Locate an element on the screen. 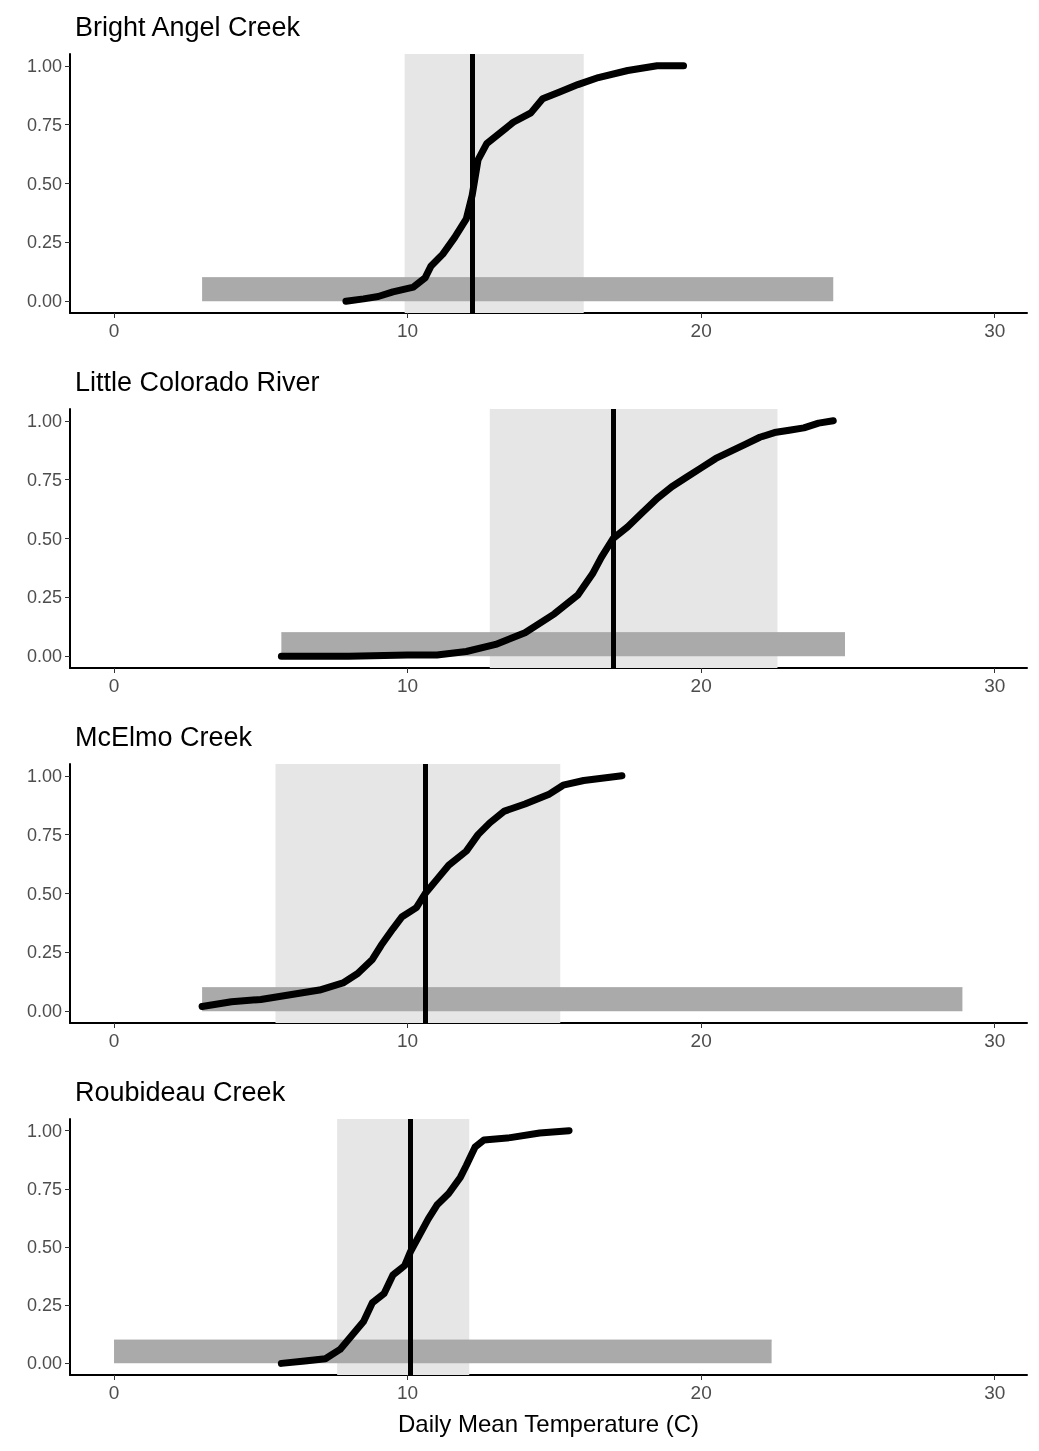  chart-title: Bright Angel Creek is located at coordinates (188, 26).